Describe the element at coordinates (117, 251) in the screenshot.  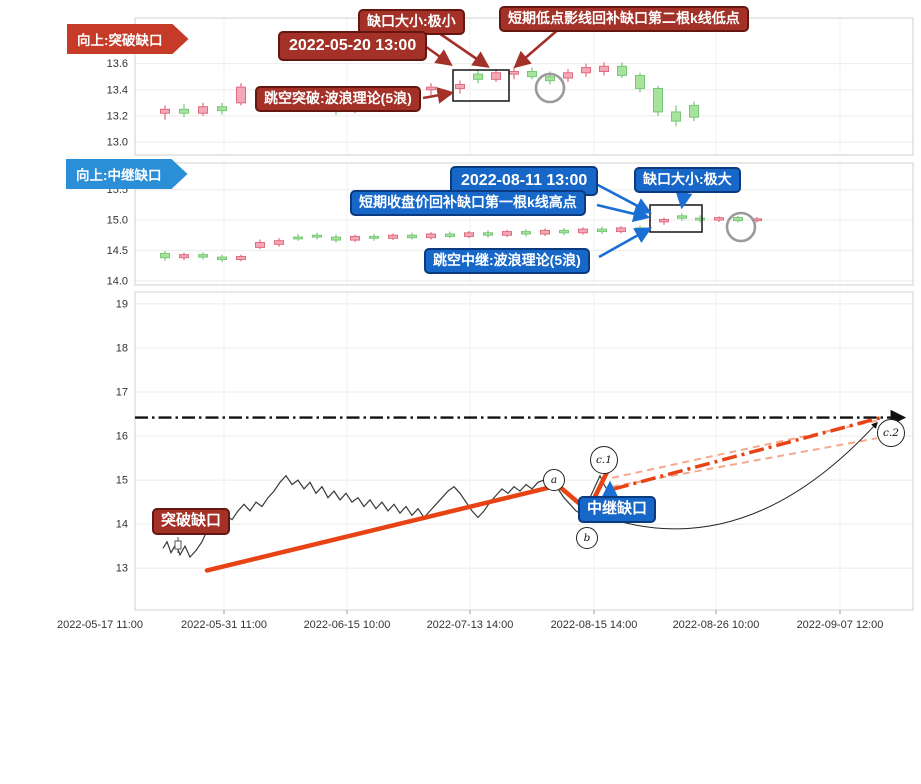
I see `chart-text: 14.5` at that location.